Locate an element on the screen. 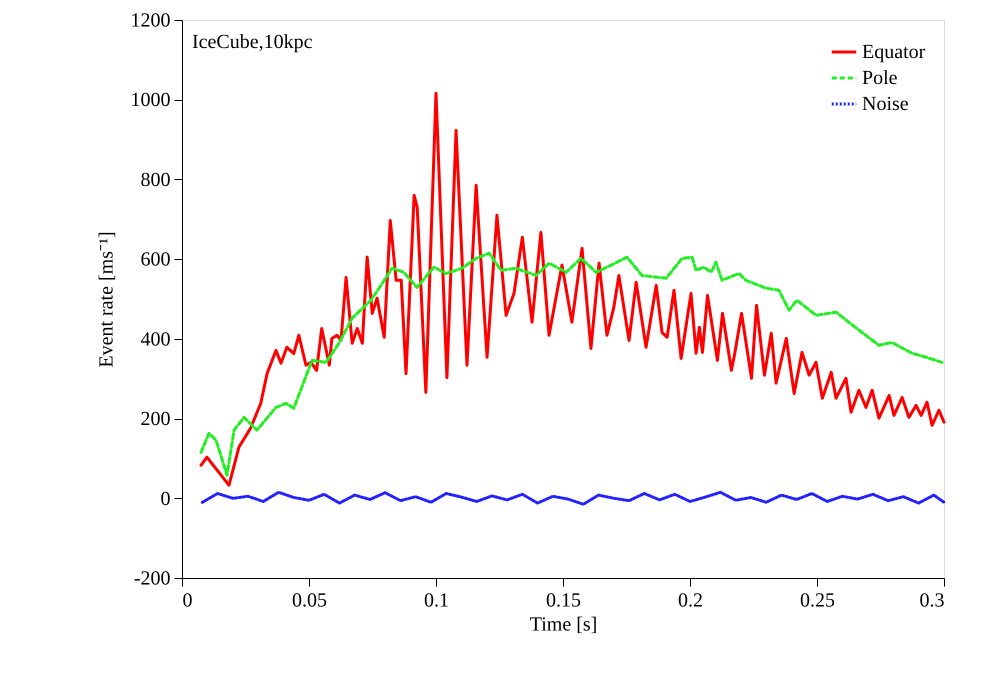 This screenshot has width=984, height=682. y-axis-title: Event rate [ms⁻¹] is located at coordinates (107, 299).